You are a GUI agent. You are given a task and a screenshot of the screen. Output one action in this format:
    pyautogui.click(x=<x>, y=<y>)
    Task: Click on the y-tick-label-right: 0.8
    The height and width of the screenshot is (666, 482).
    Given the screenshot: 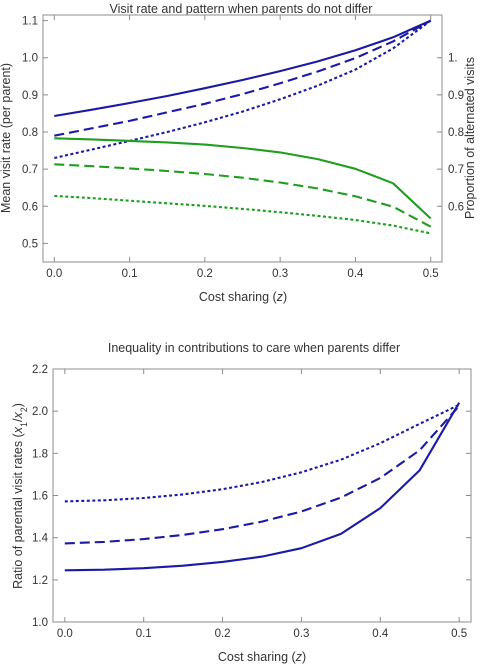 What is the action you would take?
    pyautogui.click(x=456, y=133)
    